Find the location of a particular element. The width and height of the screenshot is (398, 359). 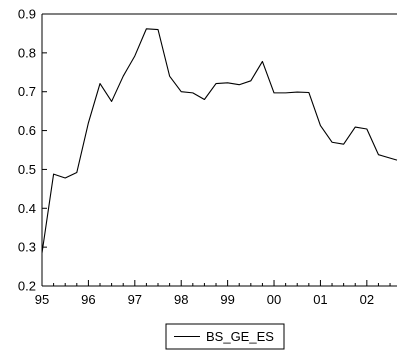

y-tick-label: 0.3 is located at coordinates (27, 247).